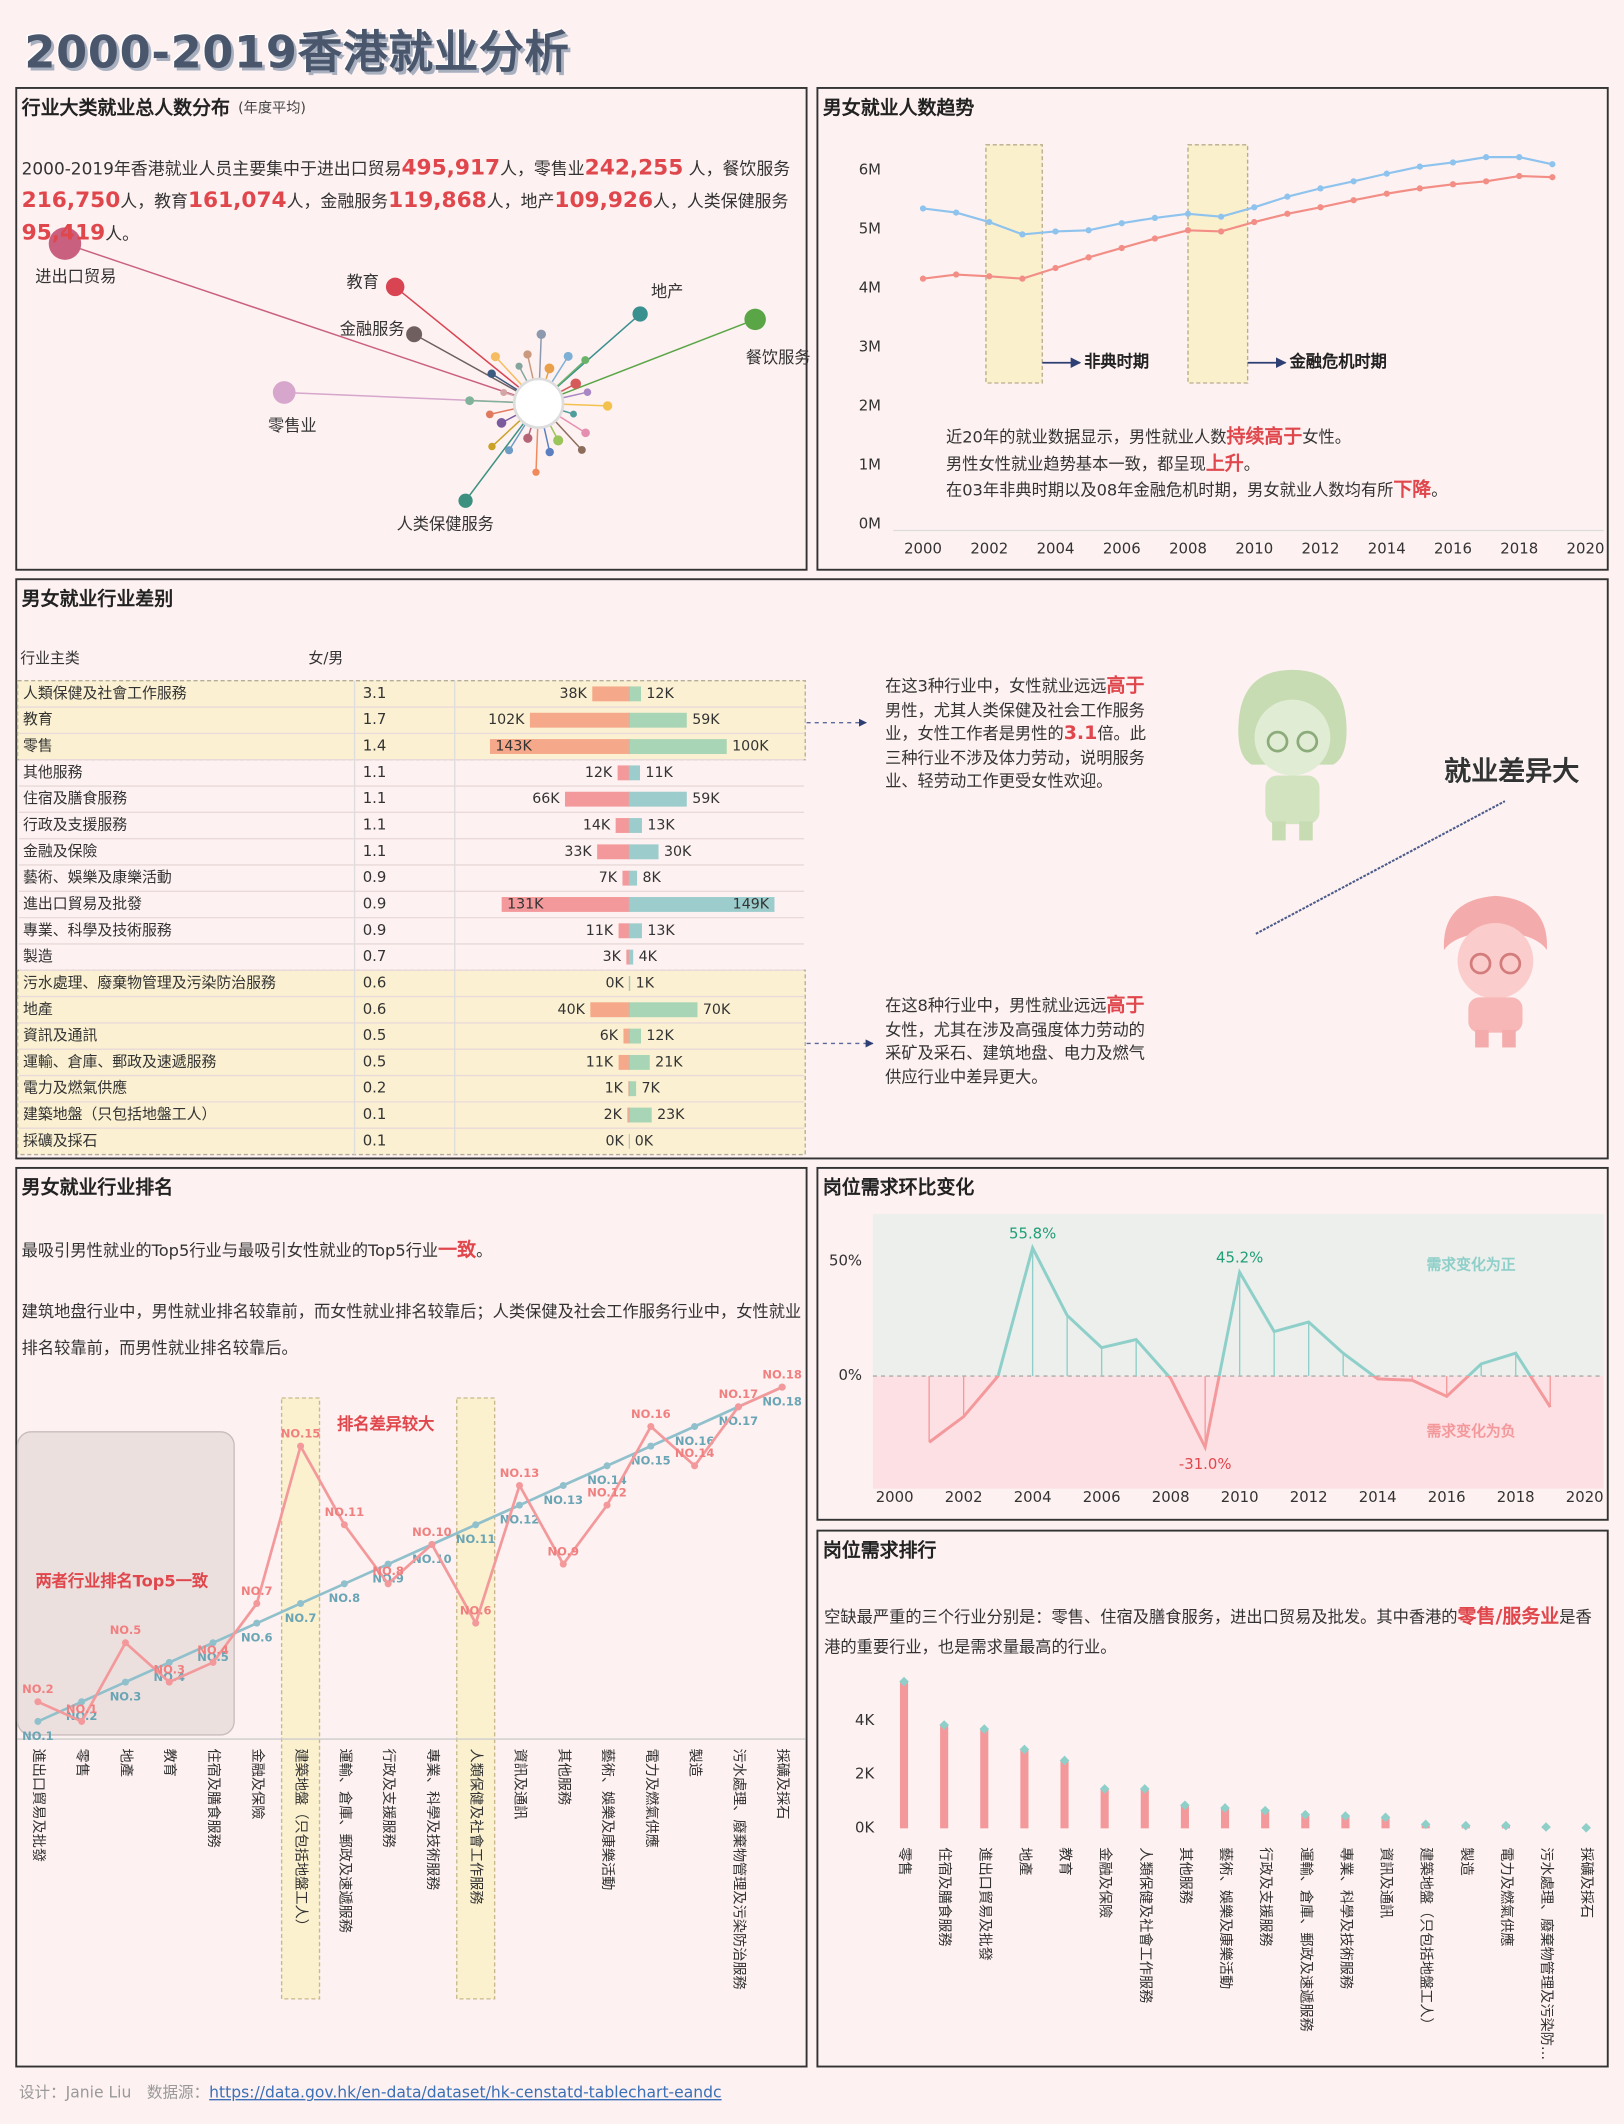 The image size is (1624, 2124). Describe the element at coordinates (1224, 463) in the screenshot. I see `highlight: 上升` at that location.